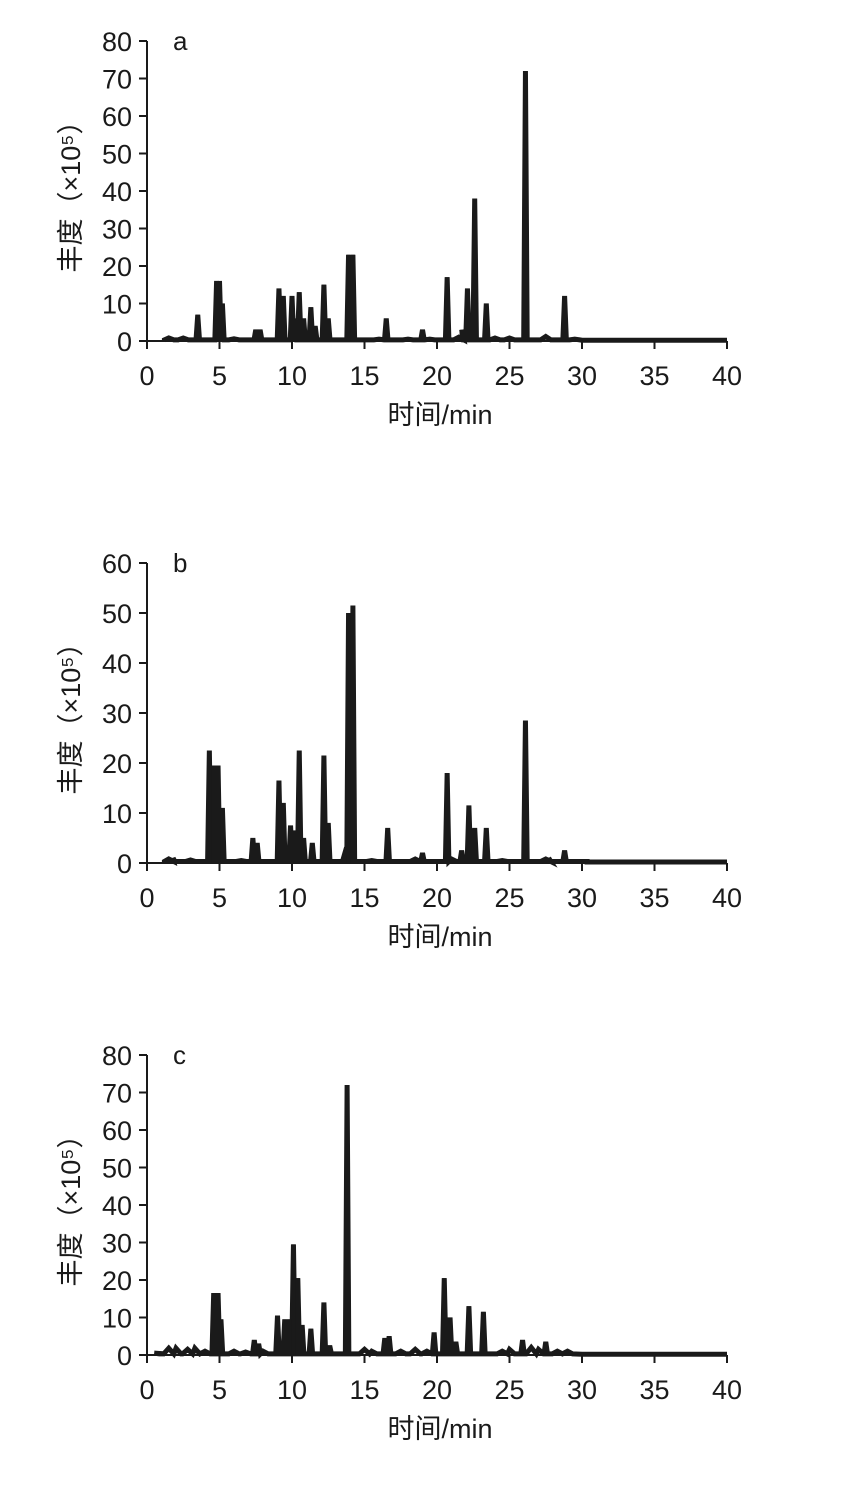 Image resolution: width=848 pixels, height=1496 pixels. What do you see at coordinates (146, 898) in the screenshot?
I see `panel-b-x-tick-label: 0` at bounding box center [146, 898].